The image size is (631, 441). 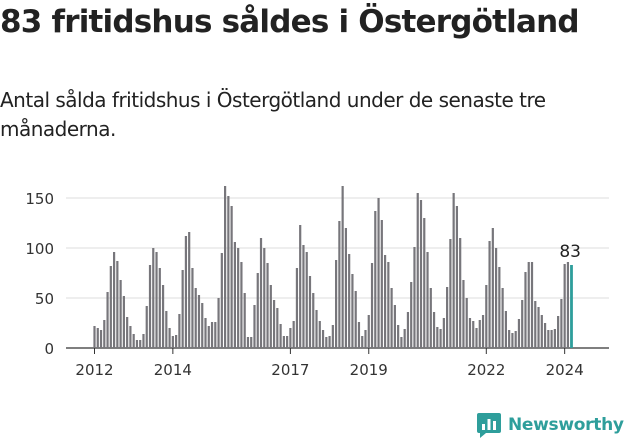 What do you see at coordinates (290, 370) in the screenshot?
I see `x-tick-label: 2017` at bounding box center [290, 370].